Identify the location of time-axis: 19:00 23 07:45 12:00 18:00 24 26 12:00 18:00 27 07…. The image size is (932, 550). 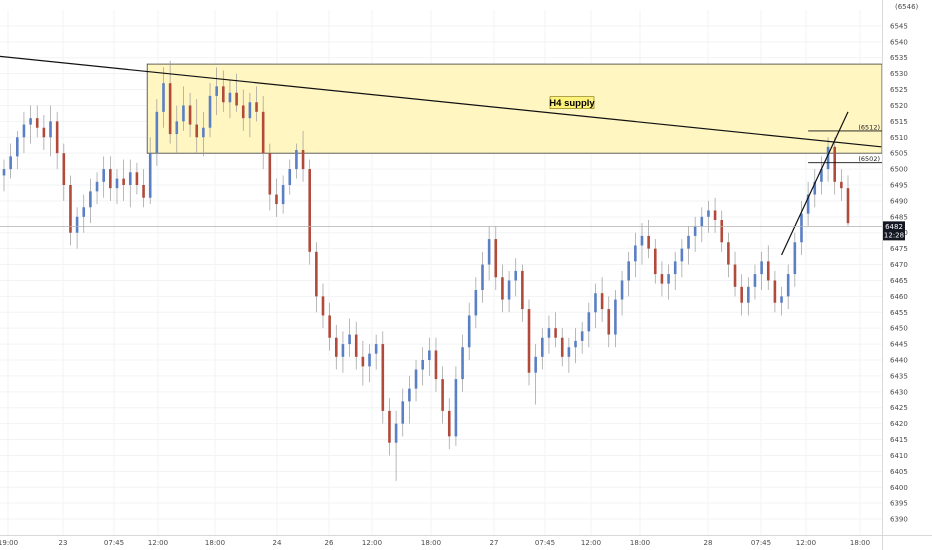
(466, 541).